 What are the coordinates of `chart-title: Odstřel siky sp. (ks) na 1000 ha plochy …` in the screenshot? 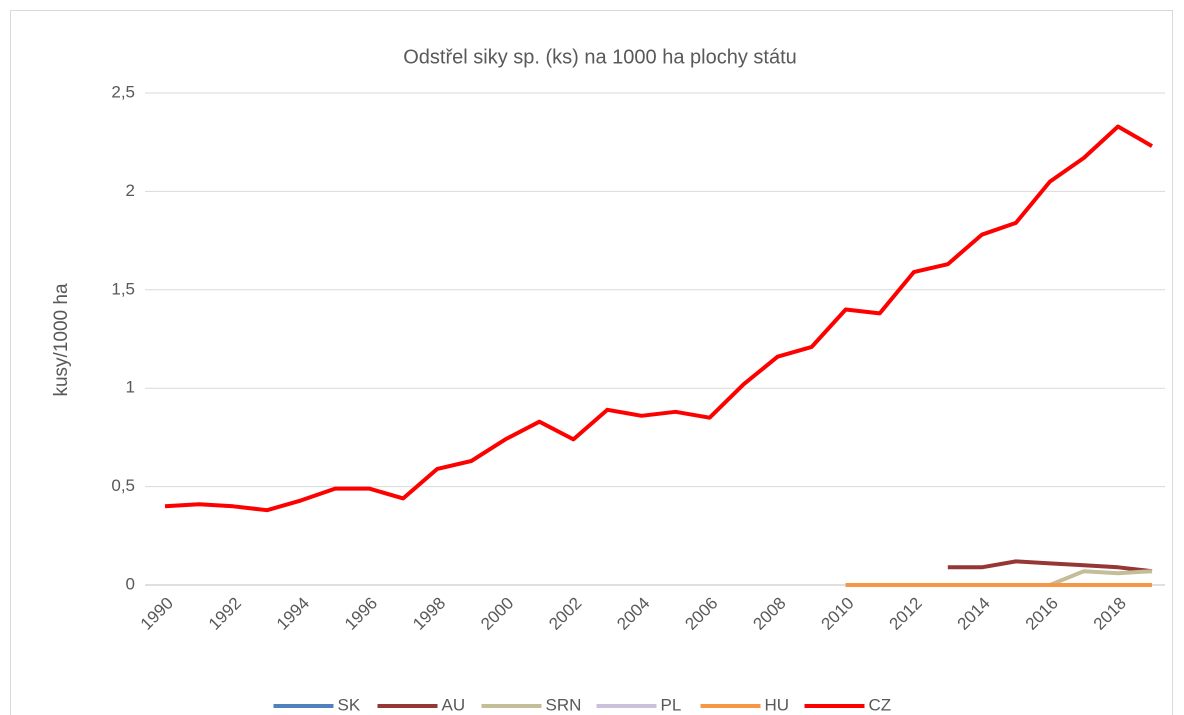 It's located at (600, 57).